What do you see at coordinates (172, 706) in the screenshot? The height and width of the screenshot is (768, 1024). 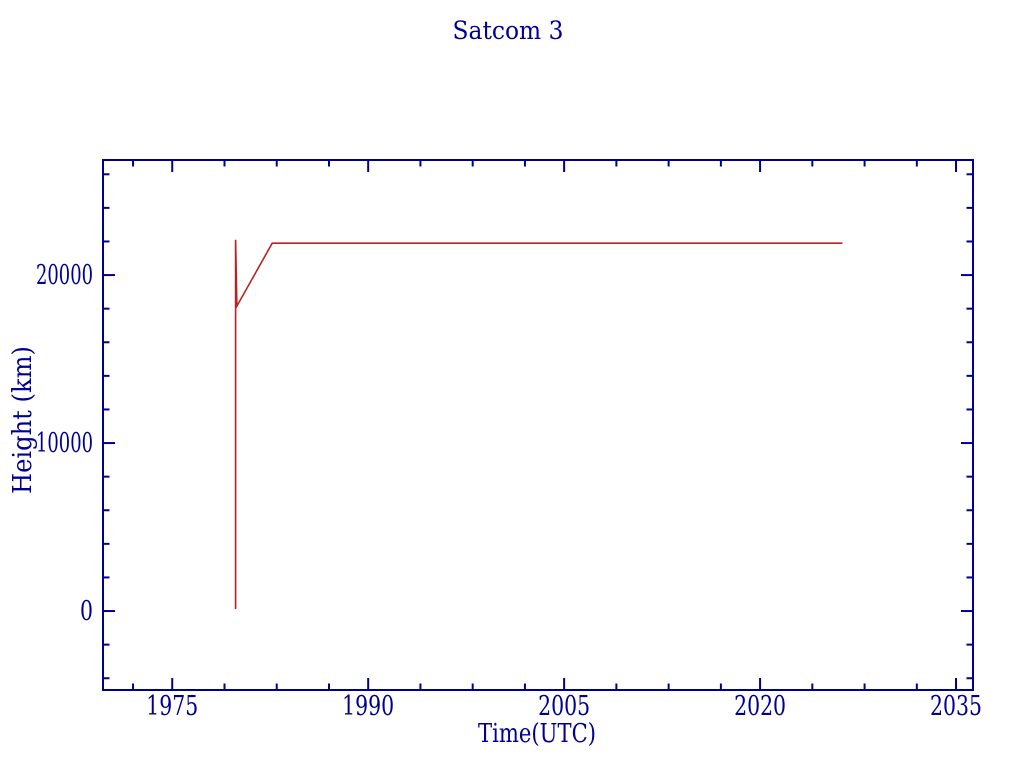 I see `x-tick-label: 1975` at bounding box center [172, 706].